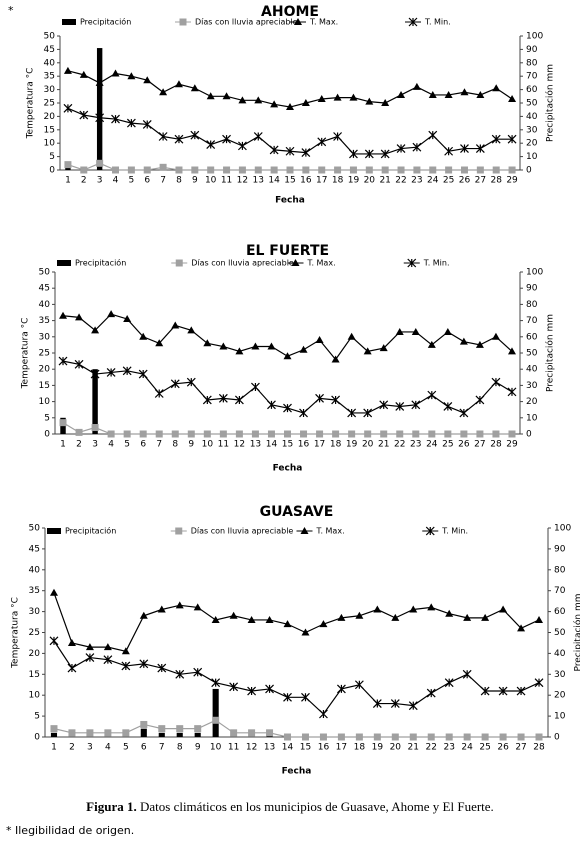 Image resolution: width=580 pixels, height=842 pixels. Describe the element at coordinates (324, 748) in the screenshot. I see `x-tick-label: 16` at that location.